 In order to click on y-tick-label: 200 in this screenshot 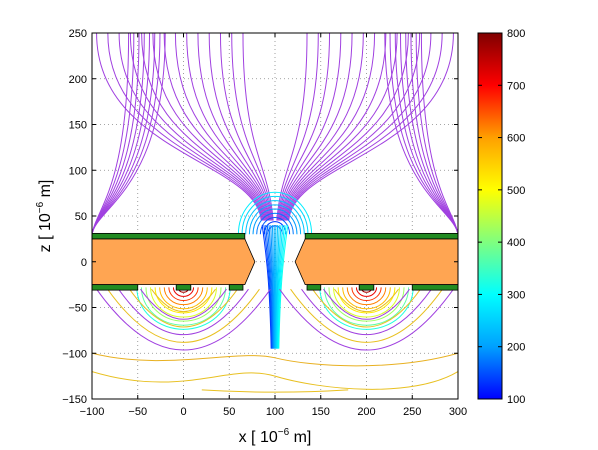, I will do `click(78, 80)`.